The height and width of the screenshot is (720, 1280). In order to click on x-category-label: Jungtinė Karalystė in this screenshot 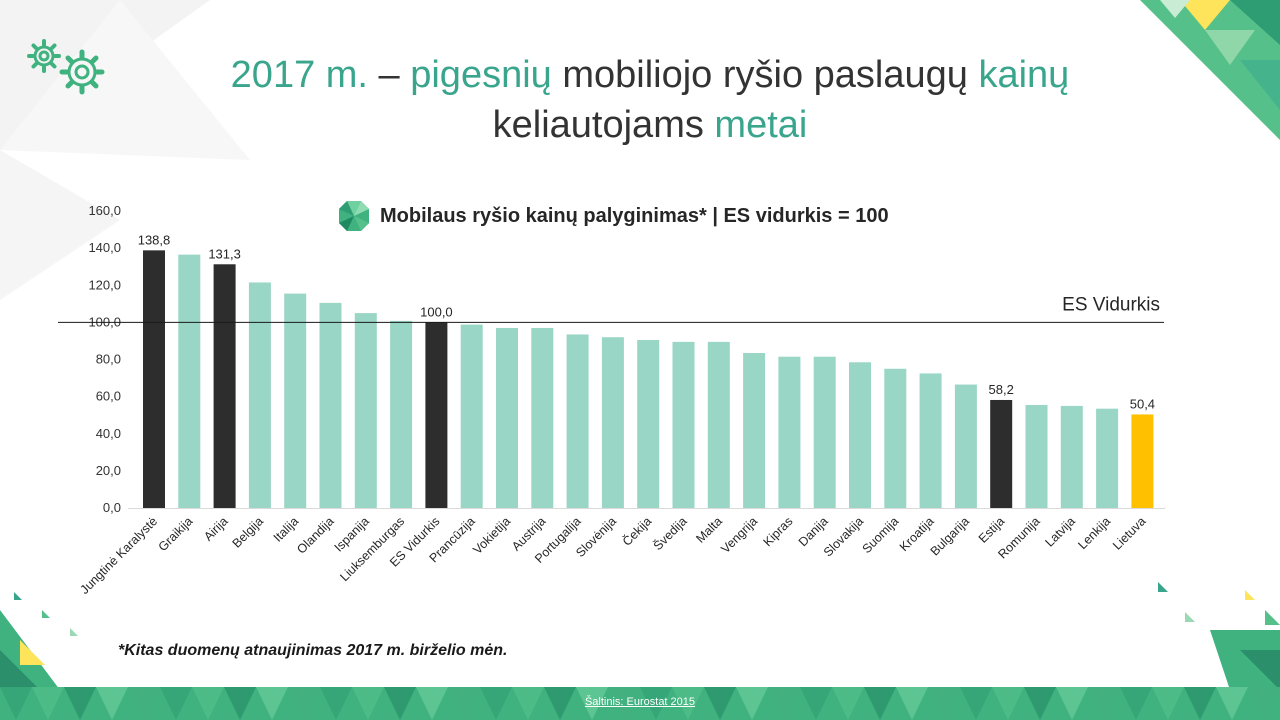, I will do `click(119, 555)`.